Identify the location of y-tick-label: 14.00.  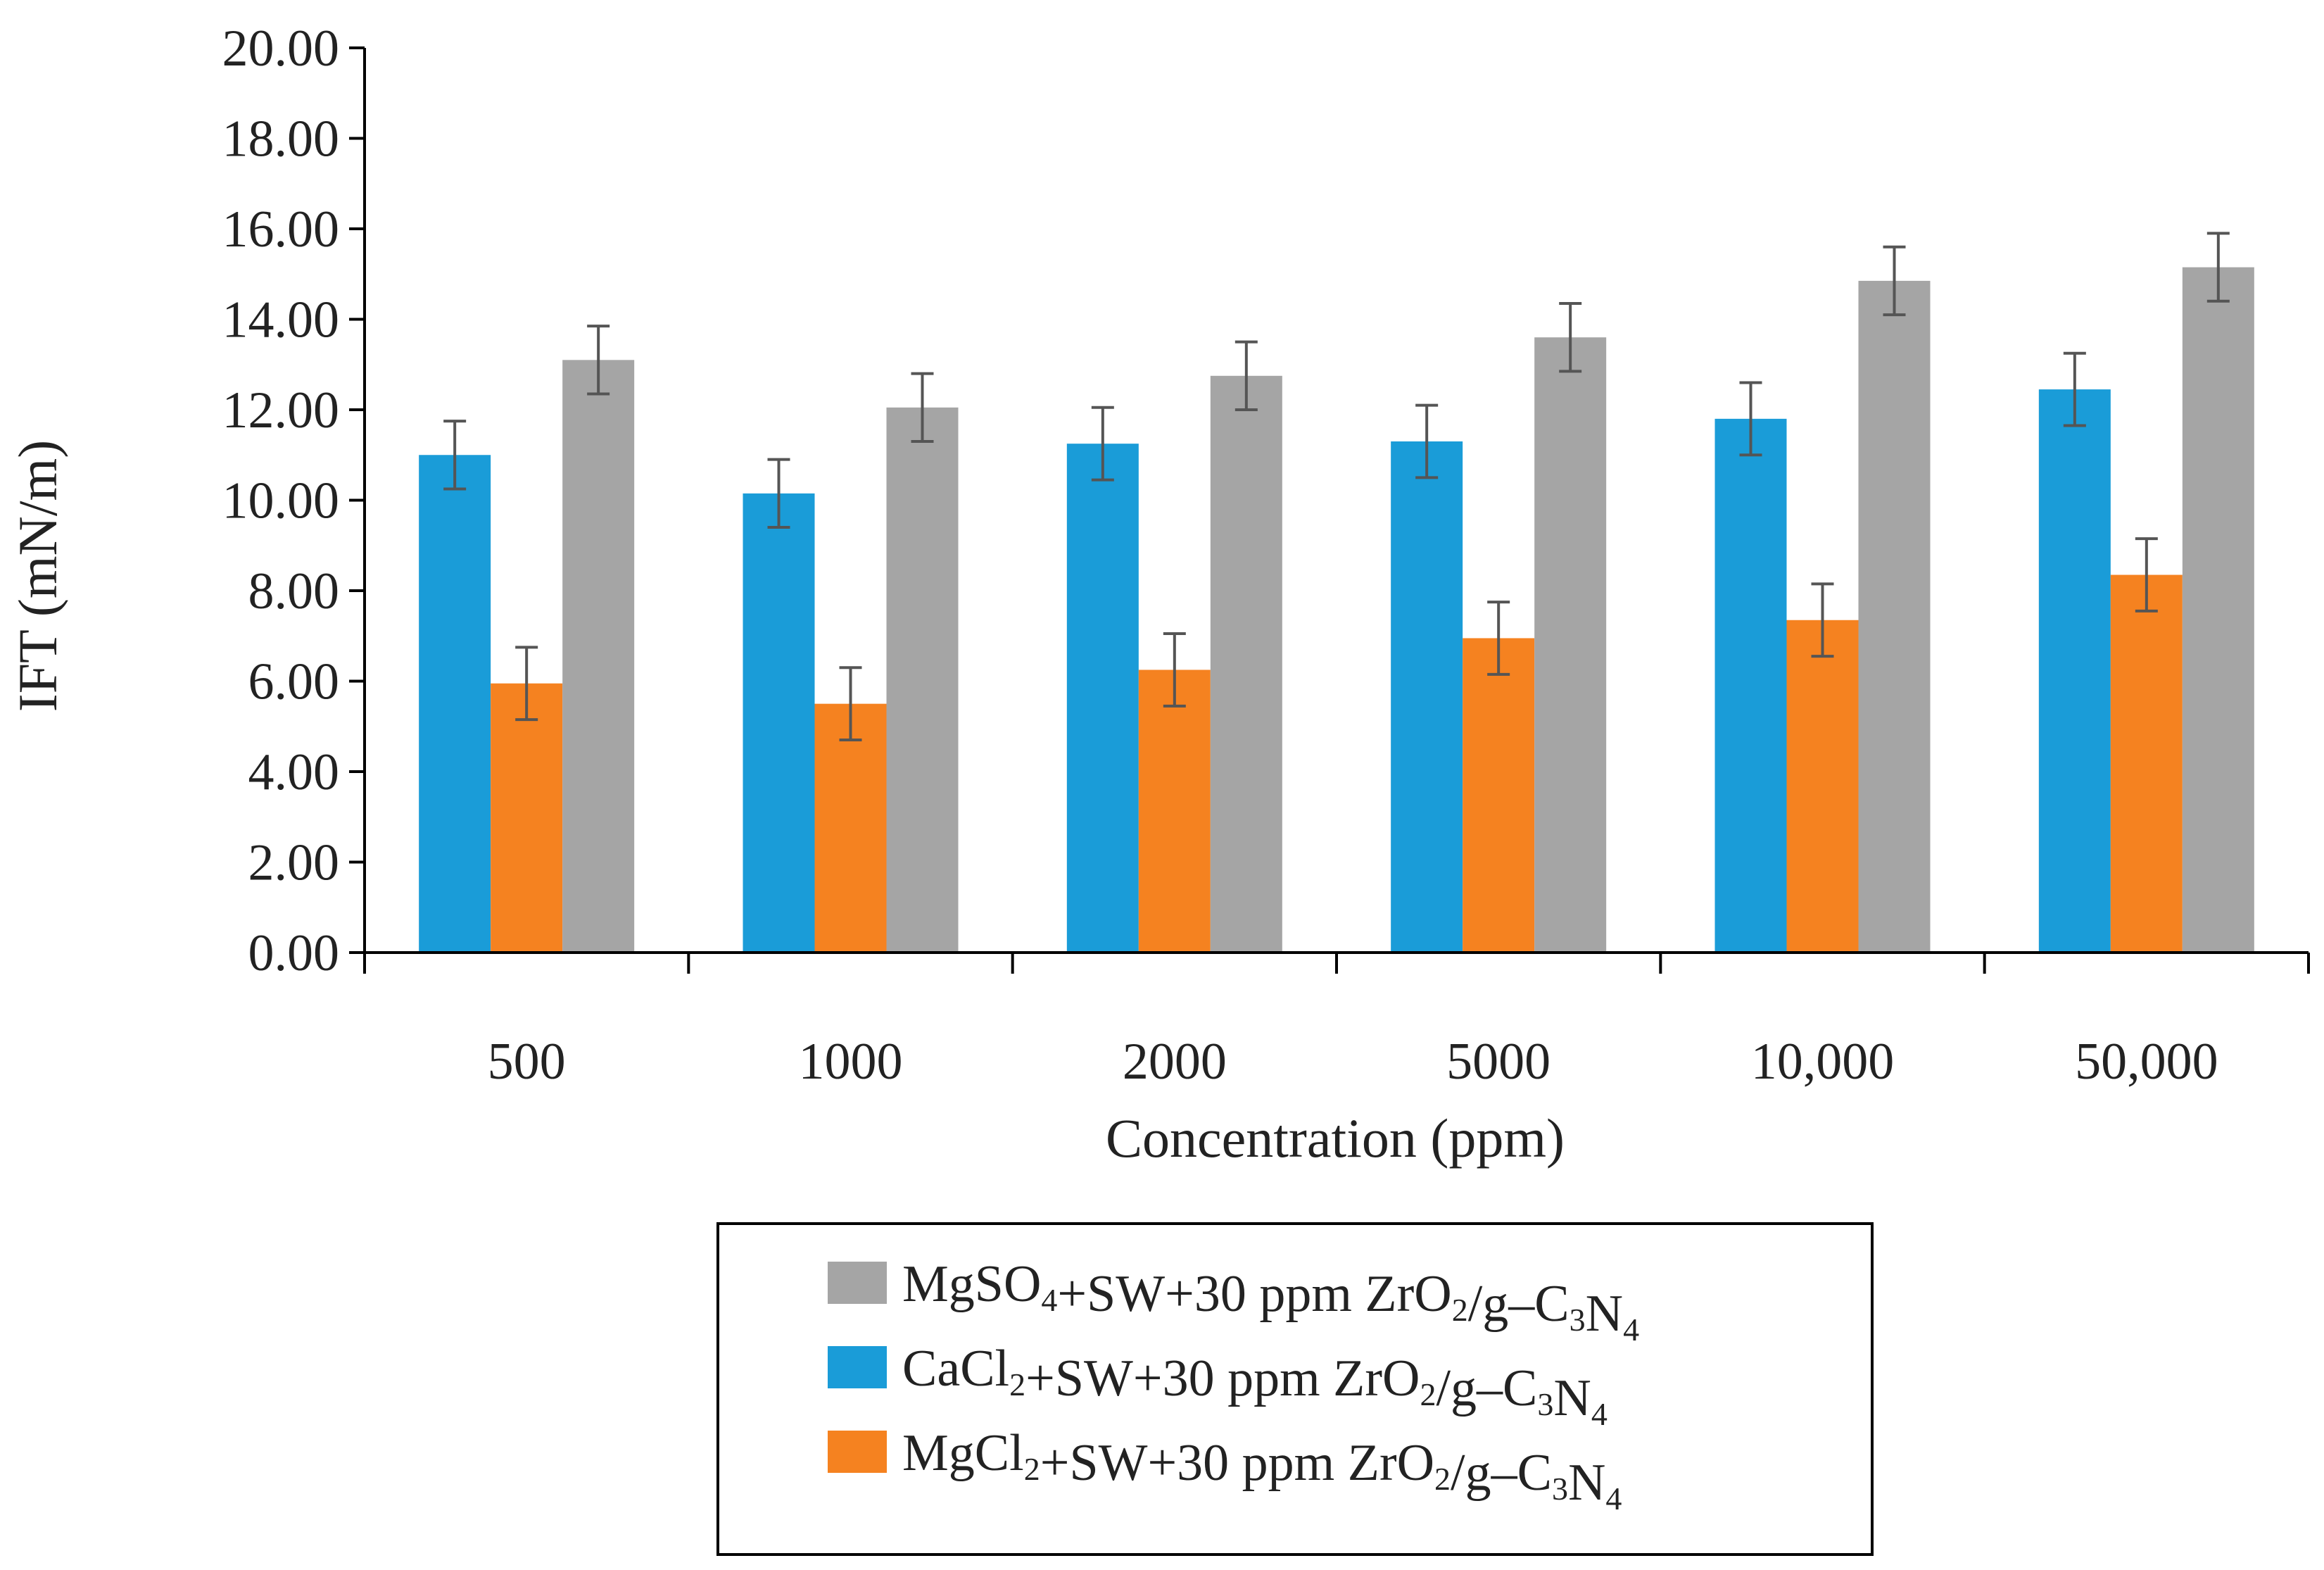
(281, 320).